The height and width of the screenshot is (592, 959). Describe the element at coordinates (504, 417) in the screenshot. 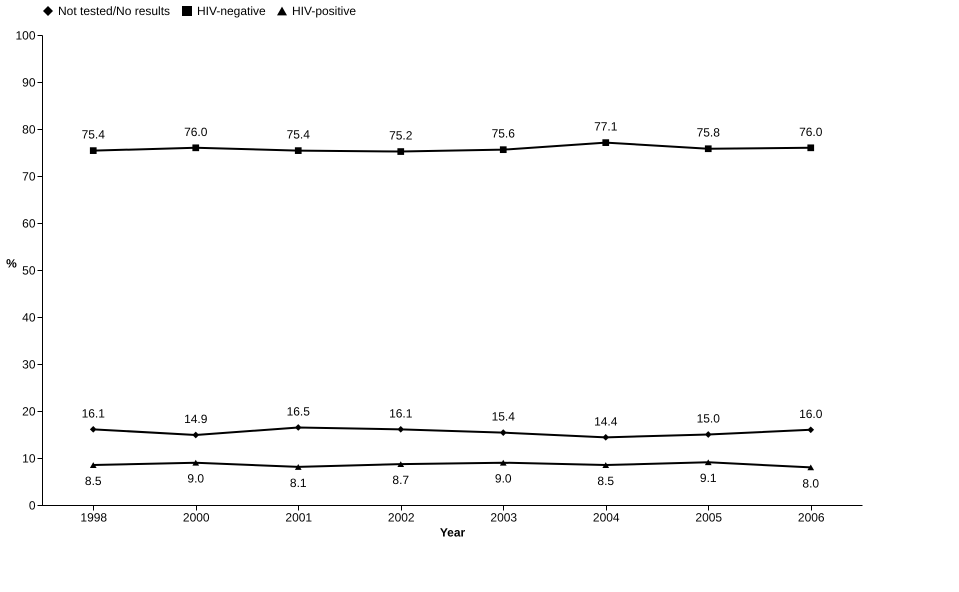

I see `data-label: 15.4` at that location.